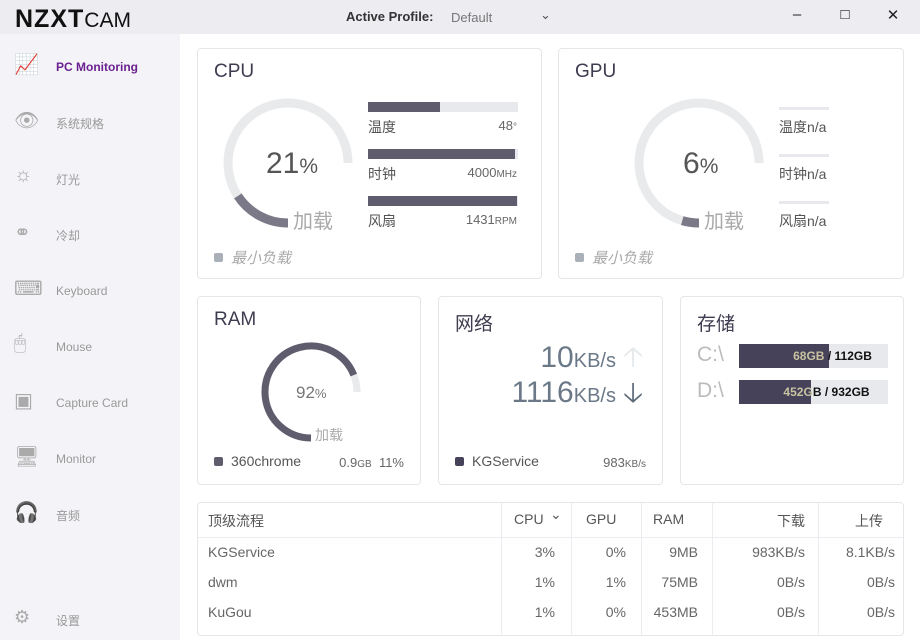  What do you see at coordinates (252, 257) in the screenshot?
I see `cpu-mode: 最小负载` at bounding box center [252, 257].